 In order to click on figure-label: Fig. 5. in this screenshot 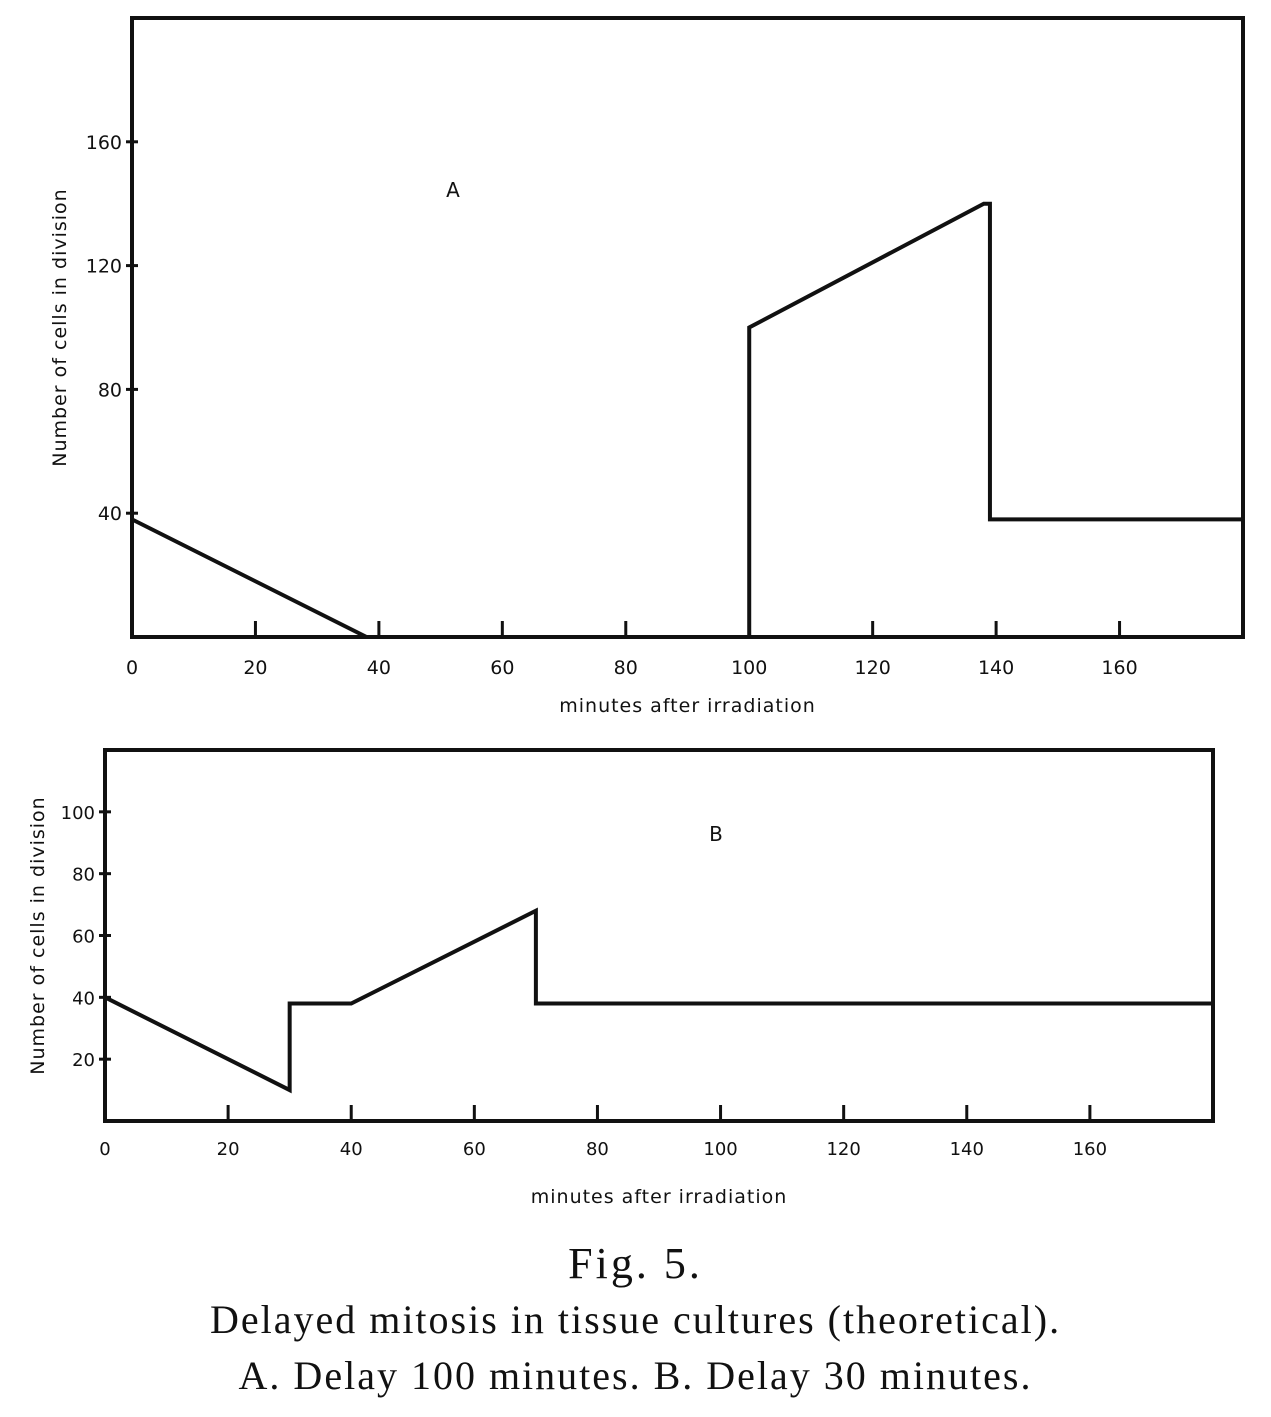, I will do `click(635, 1263)`.